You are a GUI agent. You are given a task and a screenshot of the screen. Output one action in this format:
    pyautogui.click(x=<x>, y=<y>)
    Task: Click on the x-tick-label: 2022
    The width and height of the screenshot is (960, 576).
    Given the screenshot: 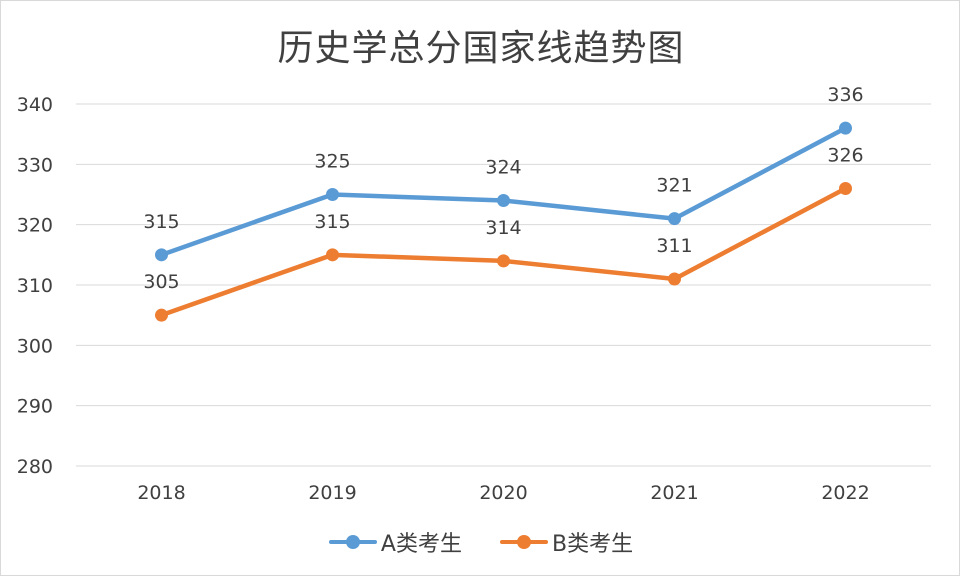 What is the action you would take?
    pyautogui.click(x=845, y=493)
    